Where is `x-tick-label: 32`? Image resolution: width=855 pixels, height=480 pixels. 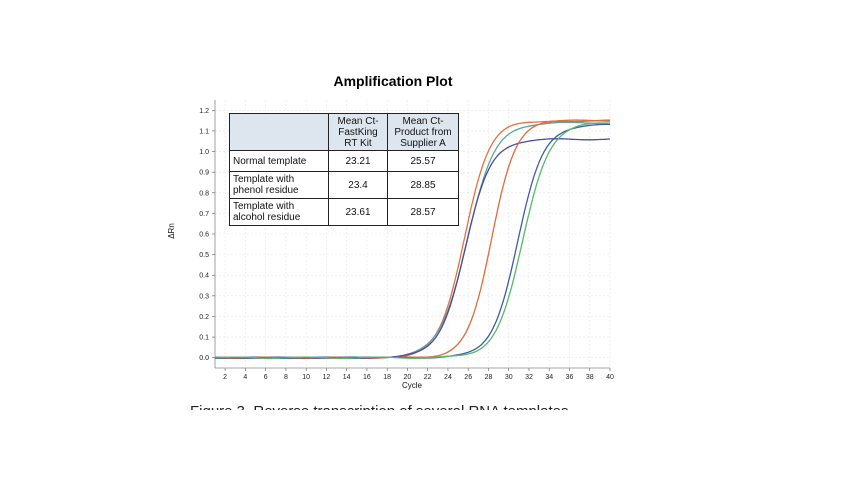
x-tick-label: 32 is located at coordinates (529, 377).